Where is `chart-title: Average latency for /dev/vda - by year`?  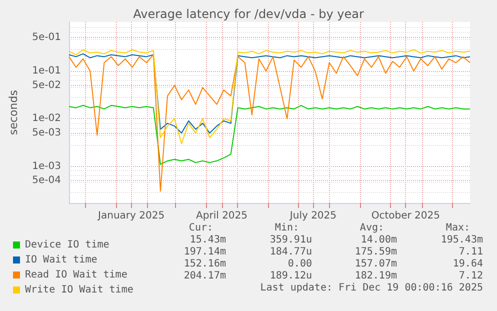 chart-title: Average latency for /dev/vda - by year is located at coordinates (248, 14).